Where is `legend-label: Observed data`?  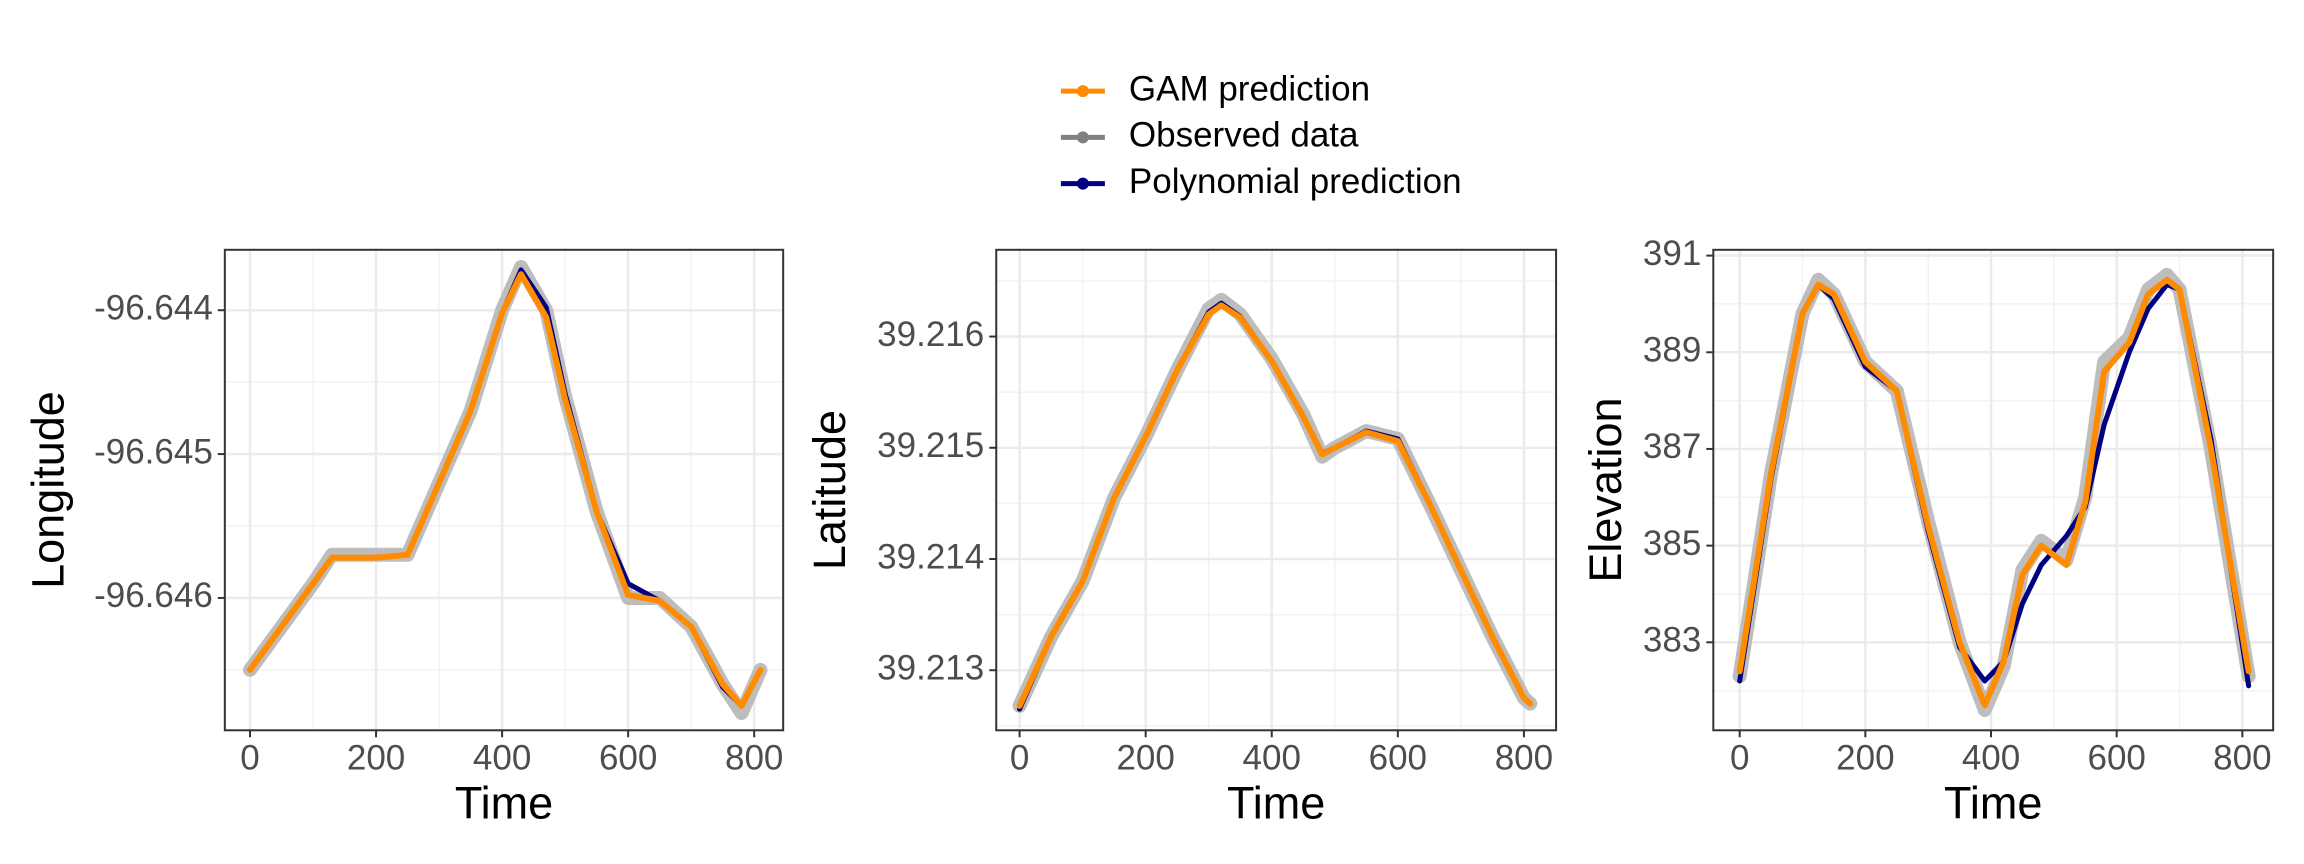 legend-label: Observed data is located at coordinates (1244, 135).